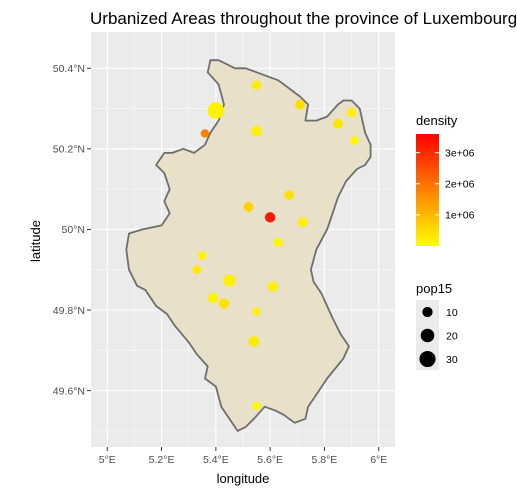 Image resolution: width=517 pixels, height=492 pixels. What do you see at coordinates (438, 337) in the screenshot?
I see `pop15-legend-keys: 10 20 30` at bounding box center [438, 337].